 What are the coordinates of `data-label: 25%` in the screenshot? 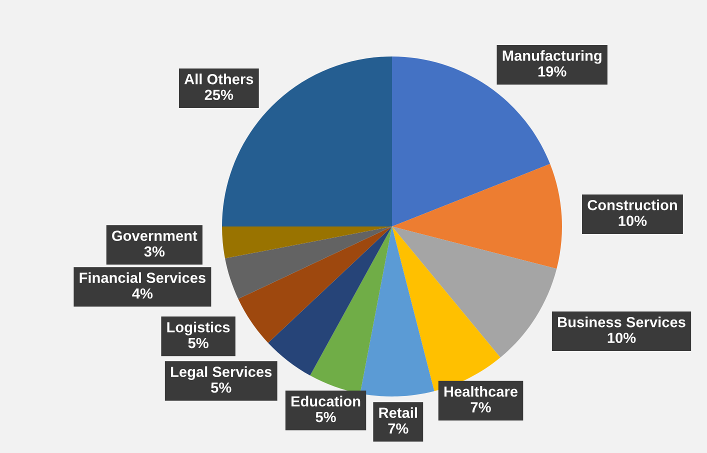 It's located at (219, 95).